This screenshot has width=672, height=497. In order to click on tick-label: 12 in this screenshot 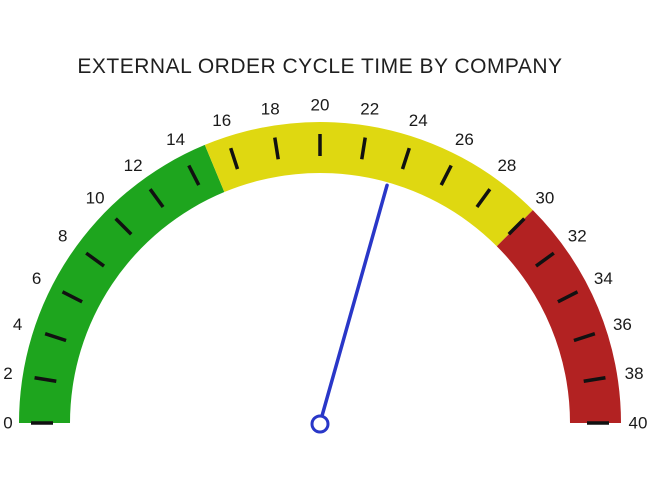, I will do `click(133, 165)`.